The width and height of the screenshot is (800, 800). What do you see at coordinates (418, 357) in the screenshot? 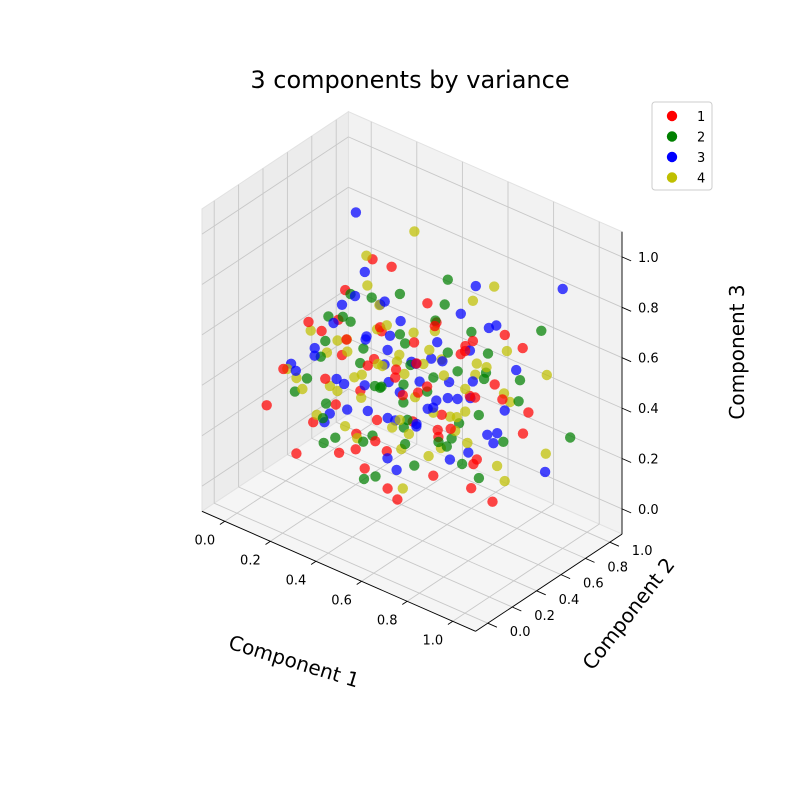
I see `scatter-points` at bounding box center [418, 357].